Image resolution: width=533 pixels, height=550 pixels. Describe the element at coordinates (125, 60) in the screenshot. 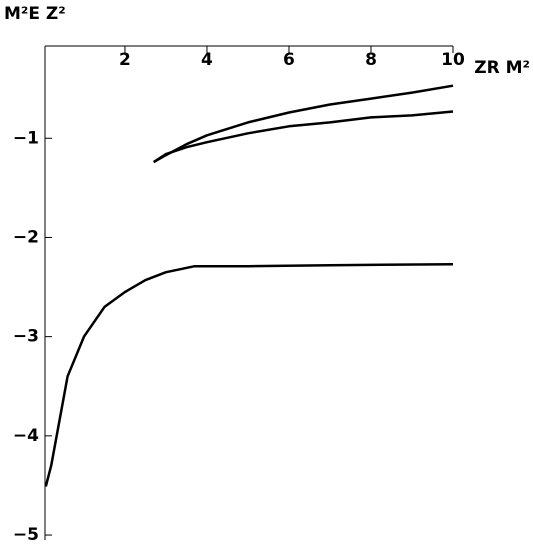

I see `x-tick-label: 2` at that location.